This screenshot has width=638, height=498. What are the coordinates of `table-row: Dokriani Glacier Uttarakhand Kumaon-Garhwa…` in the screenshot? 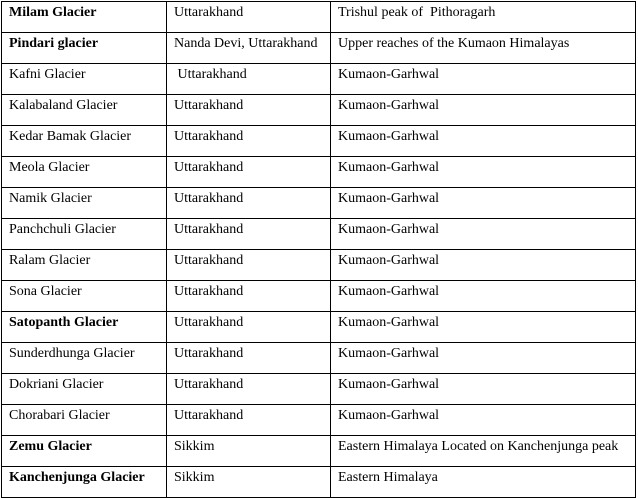 It's located at (318, 389).